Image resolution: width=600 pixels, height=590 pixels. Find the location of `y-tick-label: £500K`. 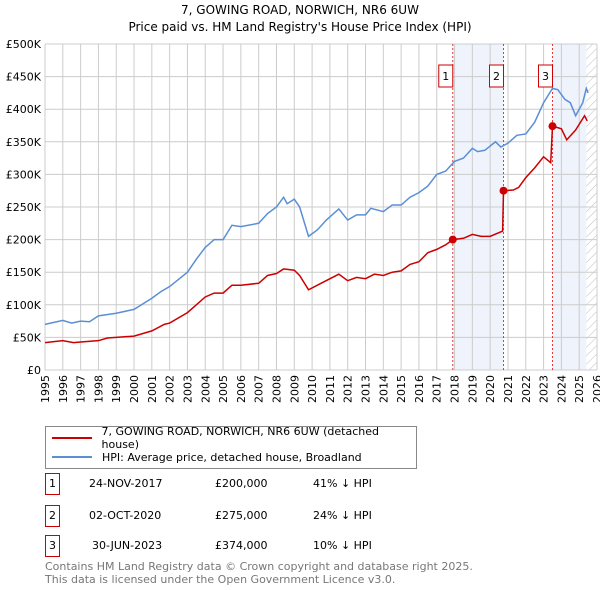

y-tick-label: £500K is located at coordinates (24, 44).